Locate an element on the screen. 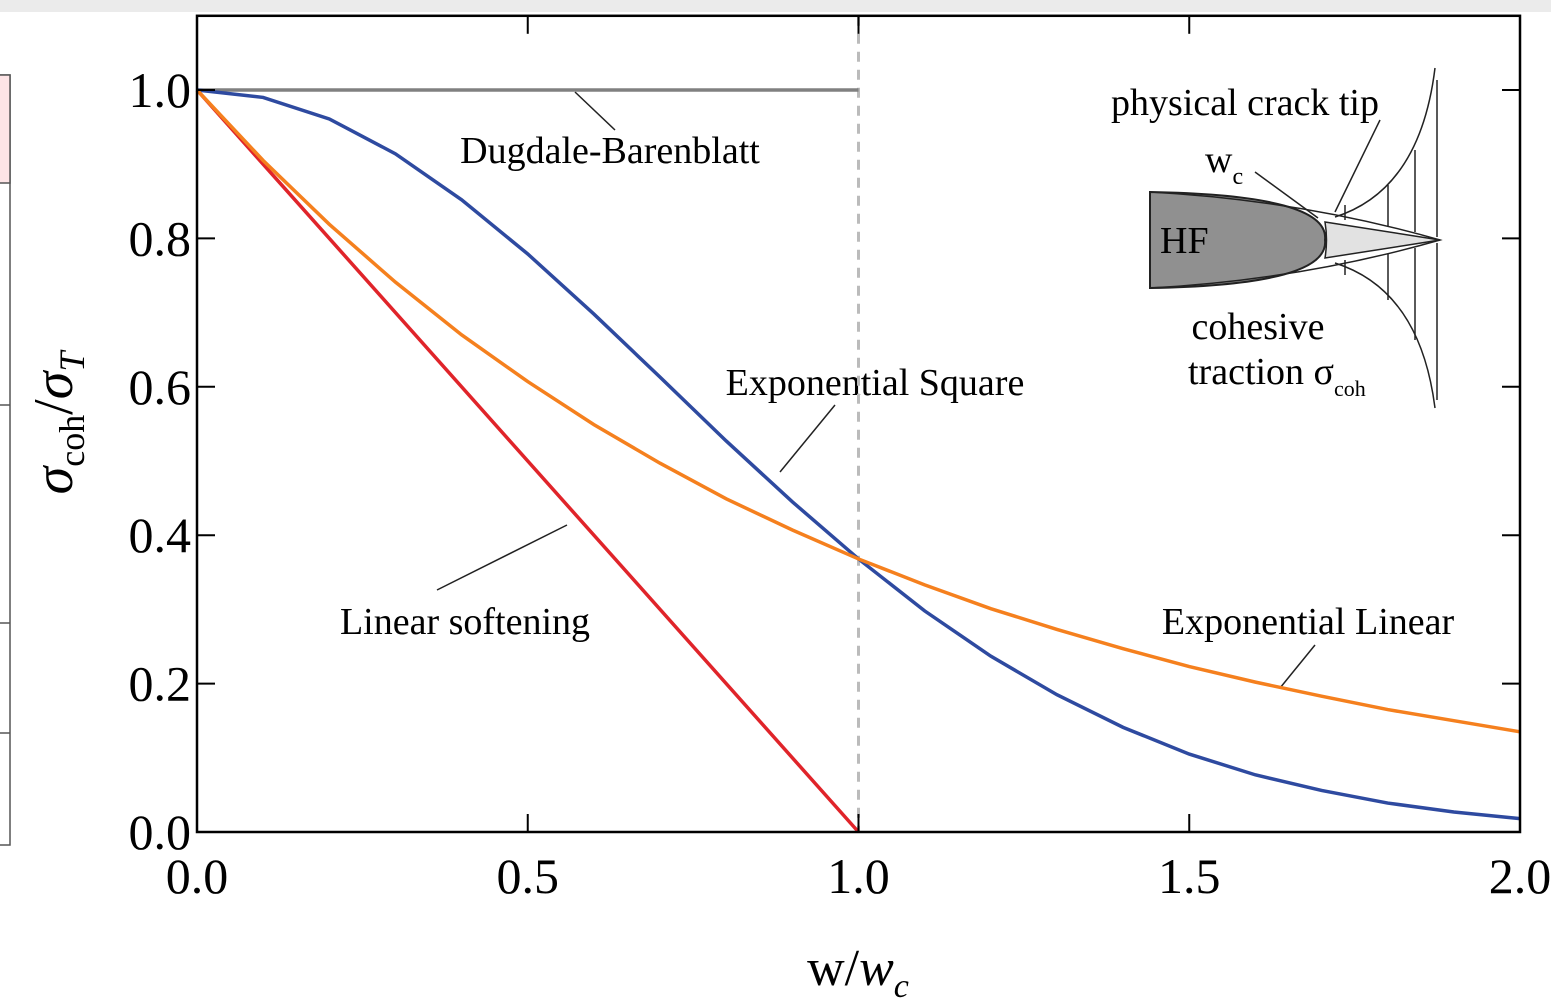  y-tick-label: 0.0 is located at coordinates (160, 832).